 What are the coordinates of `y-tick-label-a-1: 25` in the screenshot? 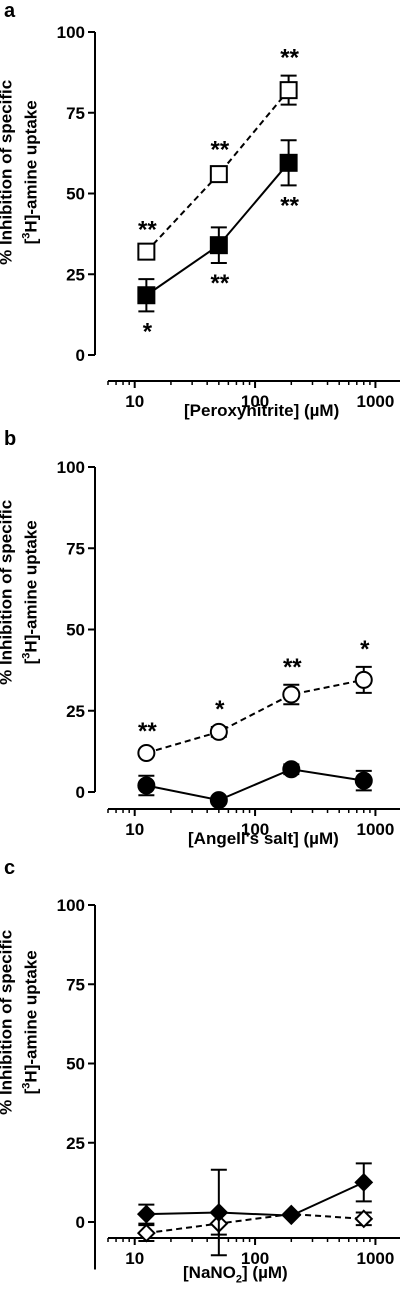 It's located at (75, 274).